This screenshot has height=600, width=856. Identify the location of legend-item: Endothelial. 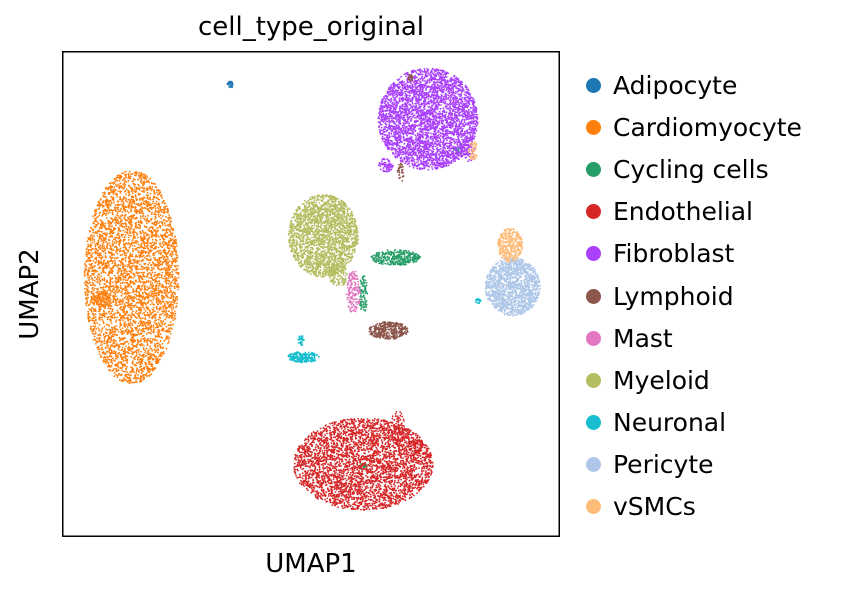
(694, 212).